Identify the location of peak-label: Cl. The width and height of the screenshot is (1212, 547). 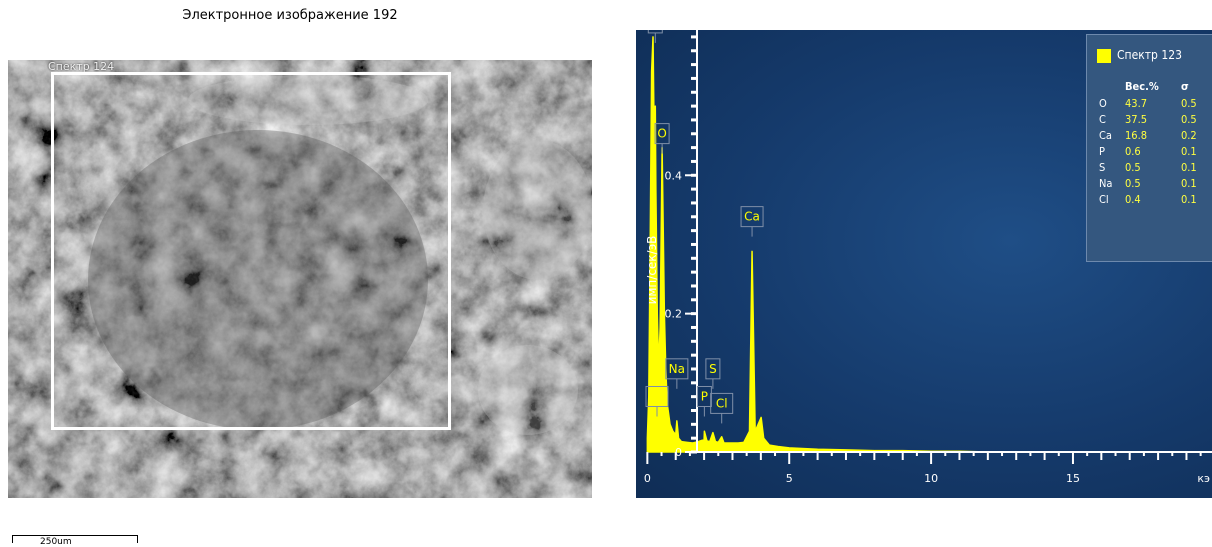
(722, 403).